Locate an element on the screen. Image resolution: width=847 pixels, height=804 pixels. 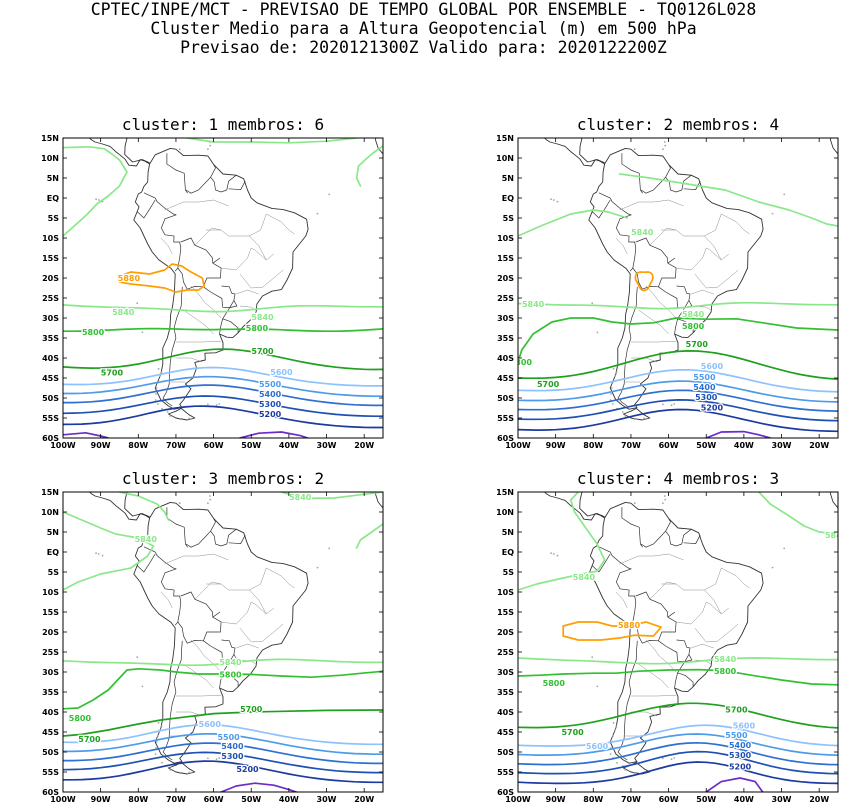
lat-label: 15N is located at coordinates (505, 492).